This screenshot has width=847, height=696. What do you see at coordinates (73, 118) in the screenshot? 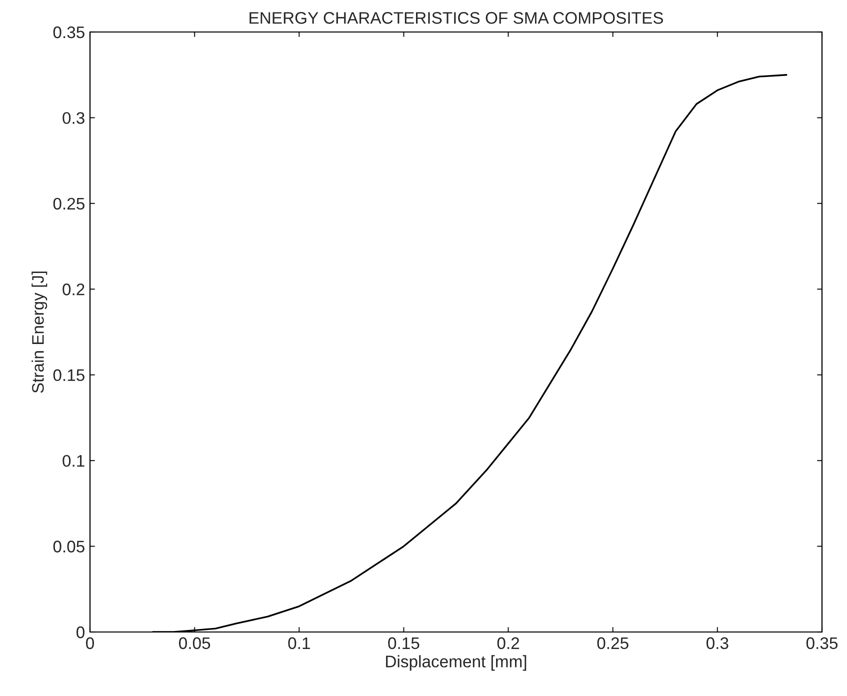
I see `y-tick-label: 0.3` at bounding box center [73, 118].